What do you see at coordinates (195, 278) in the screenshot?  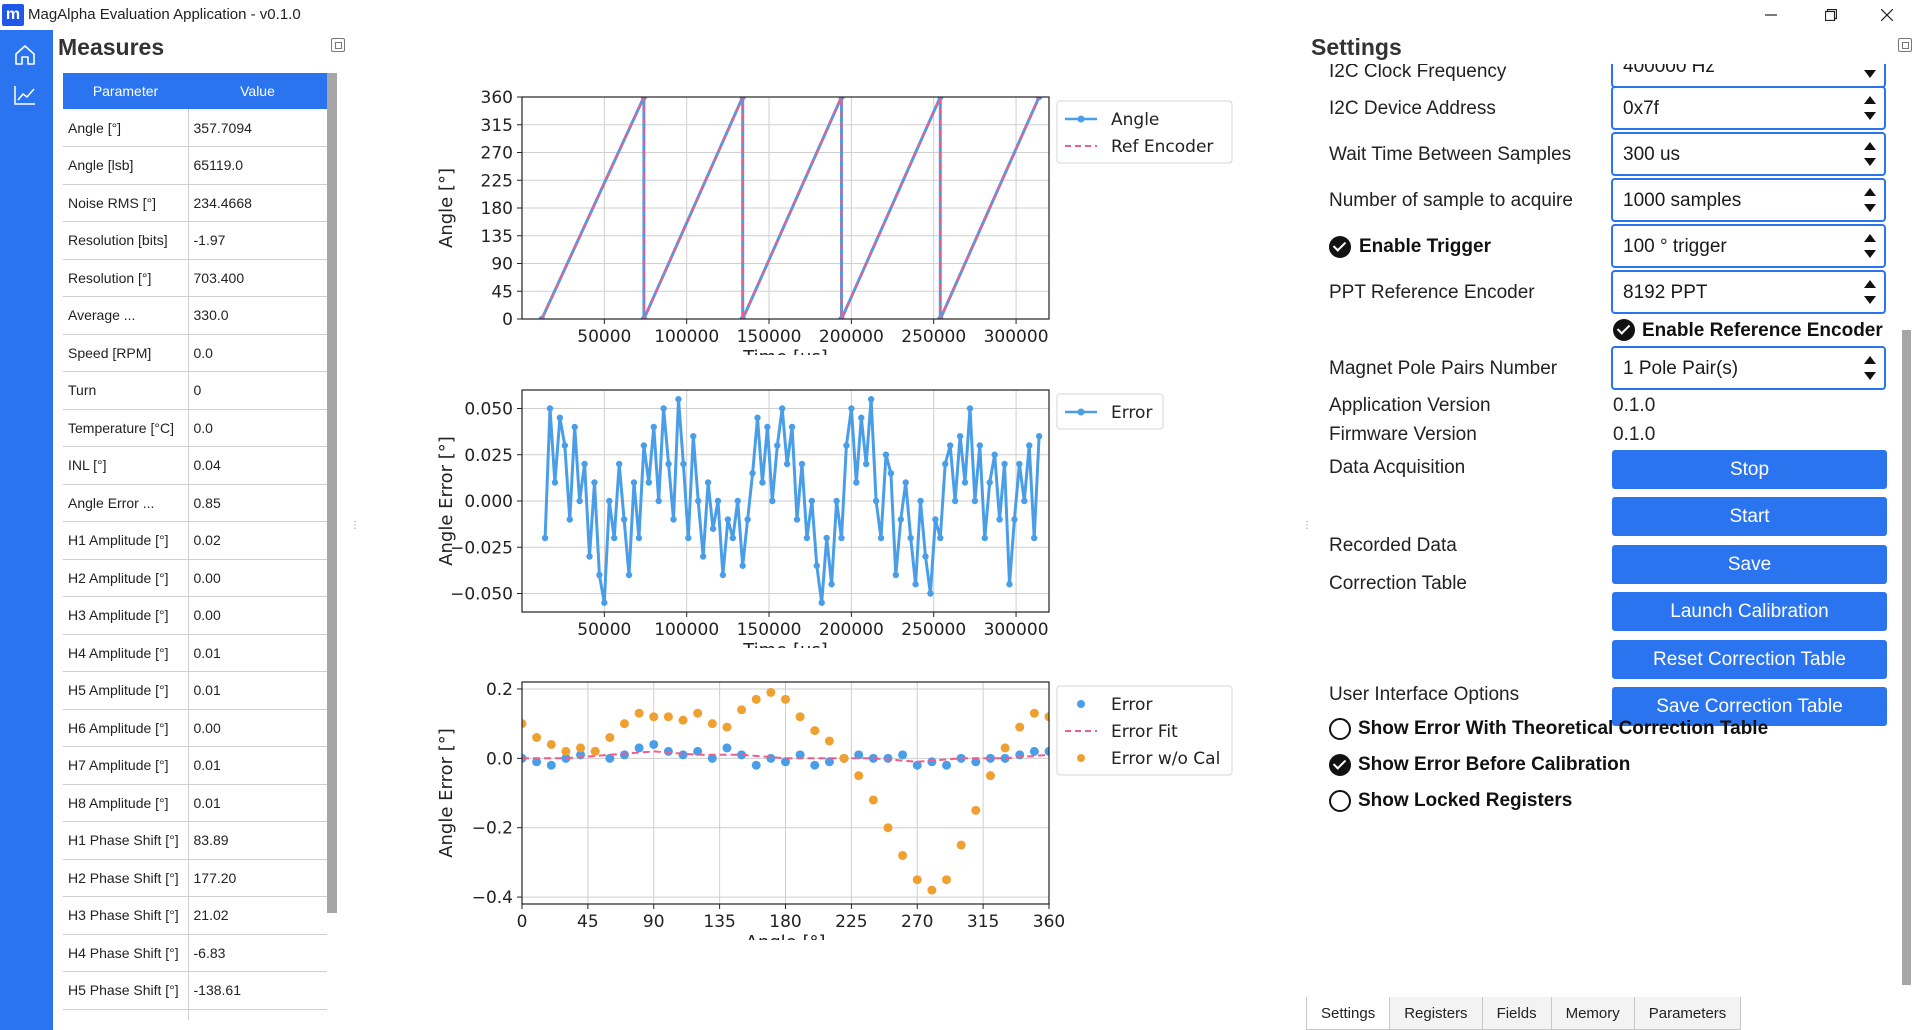 I see `table-row: Resolution [°] 703.400` at bounding box center [195, 278].